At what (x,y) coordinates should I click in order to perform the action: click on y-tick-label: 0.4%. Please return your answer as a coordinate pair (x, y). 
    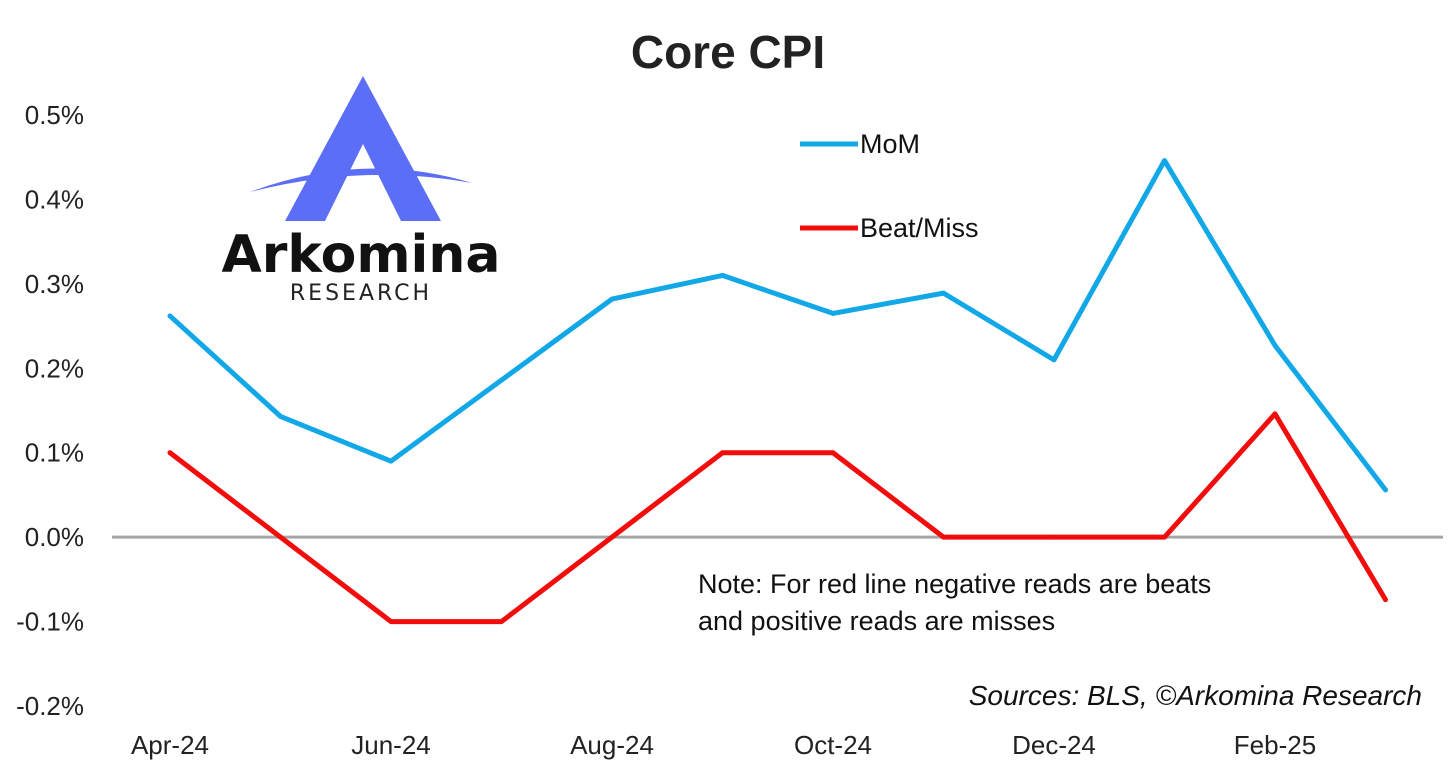
    Looking at the image, I should click on (54, 199).